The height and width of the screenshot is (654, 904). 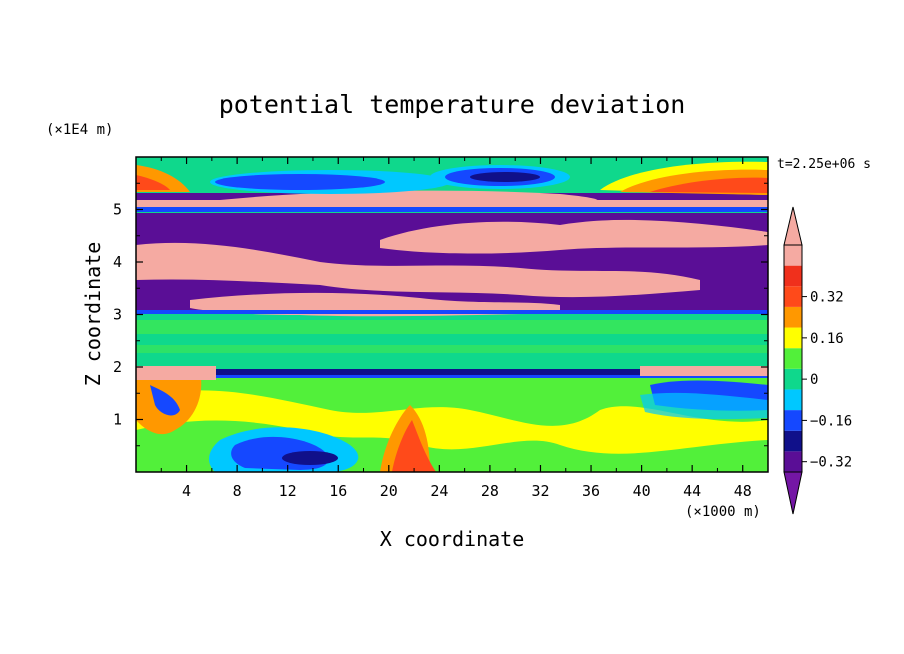 What do you see at coordinates (452, 539) in the screenshot?
I see `x-axis-label: X coordinate` at bounding box center [452, 539].